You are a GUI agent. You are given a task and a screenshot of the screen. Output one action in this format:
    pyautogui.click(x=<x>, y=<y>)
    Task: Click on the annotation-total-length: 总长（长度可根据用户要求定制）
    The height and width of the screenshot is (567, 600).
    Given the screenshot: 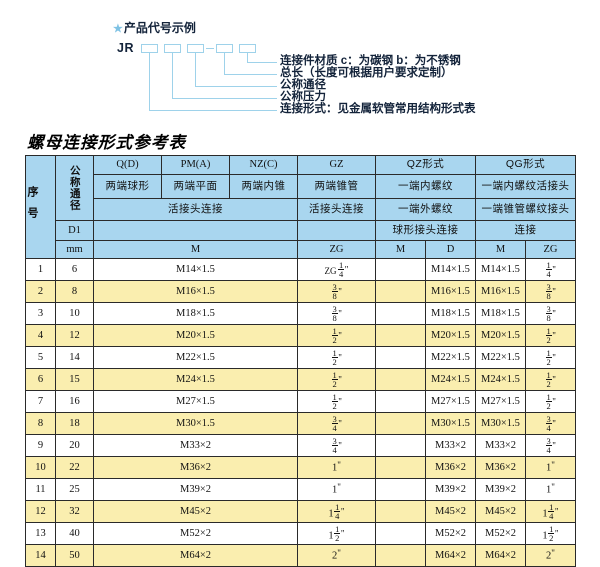 What is the action you would take?
    pyautogui.click(x=366, y=73)
    